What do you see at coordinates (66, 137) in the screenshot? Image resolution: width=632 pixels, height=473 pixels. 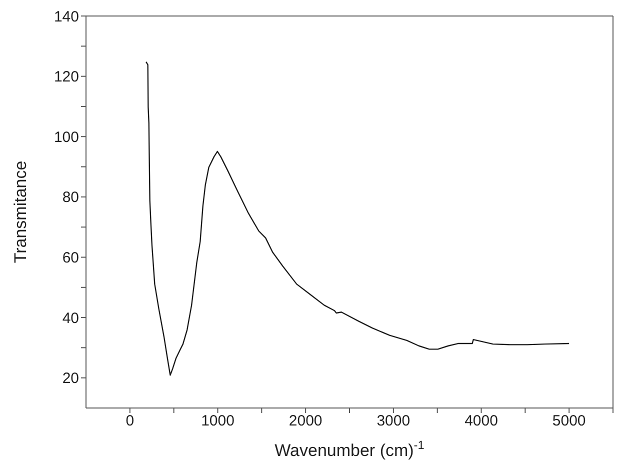 I see `y-tick-label: 100` at bounding box center [66, 137].